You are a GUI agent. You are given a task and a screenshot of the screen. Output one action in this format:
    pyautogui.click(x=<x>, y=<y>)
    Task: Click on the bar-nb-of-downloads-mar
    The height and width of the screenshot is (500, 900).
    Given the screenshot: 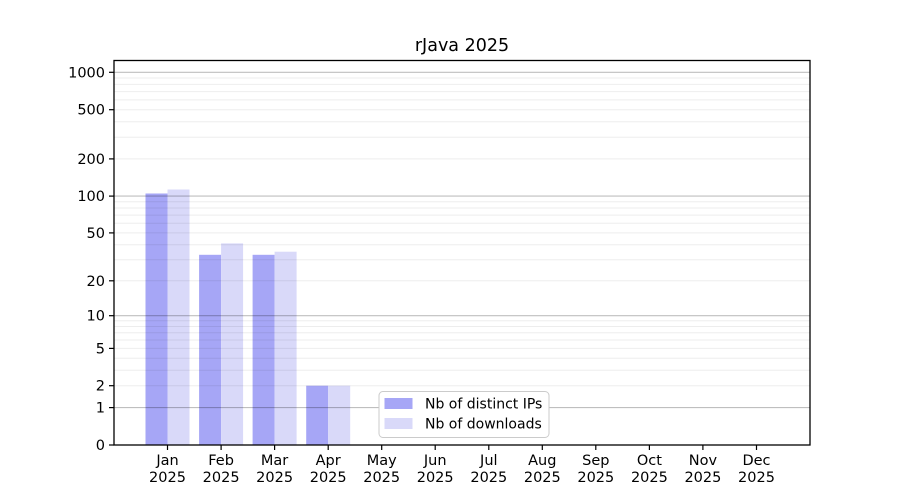 What is the action you would take?
    pyautogui.click(x=285, y=348)
    